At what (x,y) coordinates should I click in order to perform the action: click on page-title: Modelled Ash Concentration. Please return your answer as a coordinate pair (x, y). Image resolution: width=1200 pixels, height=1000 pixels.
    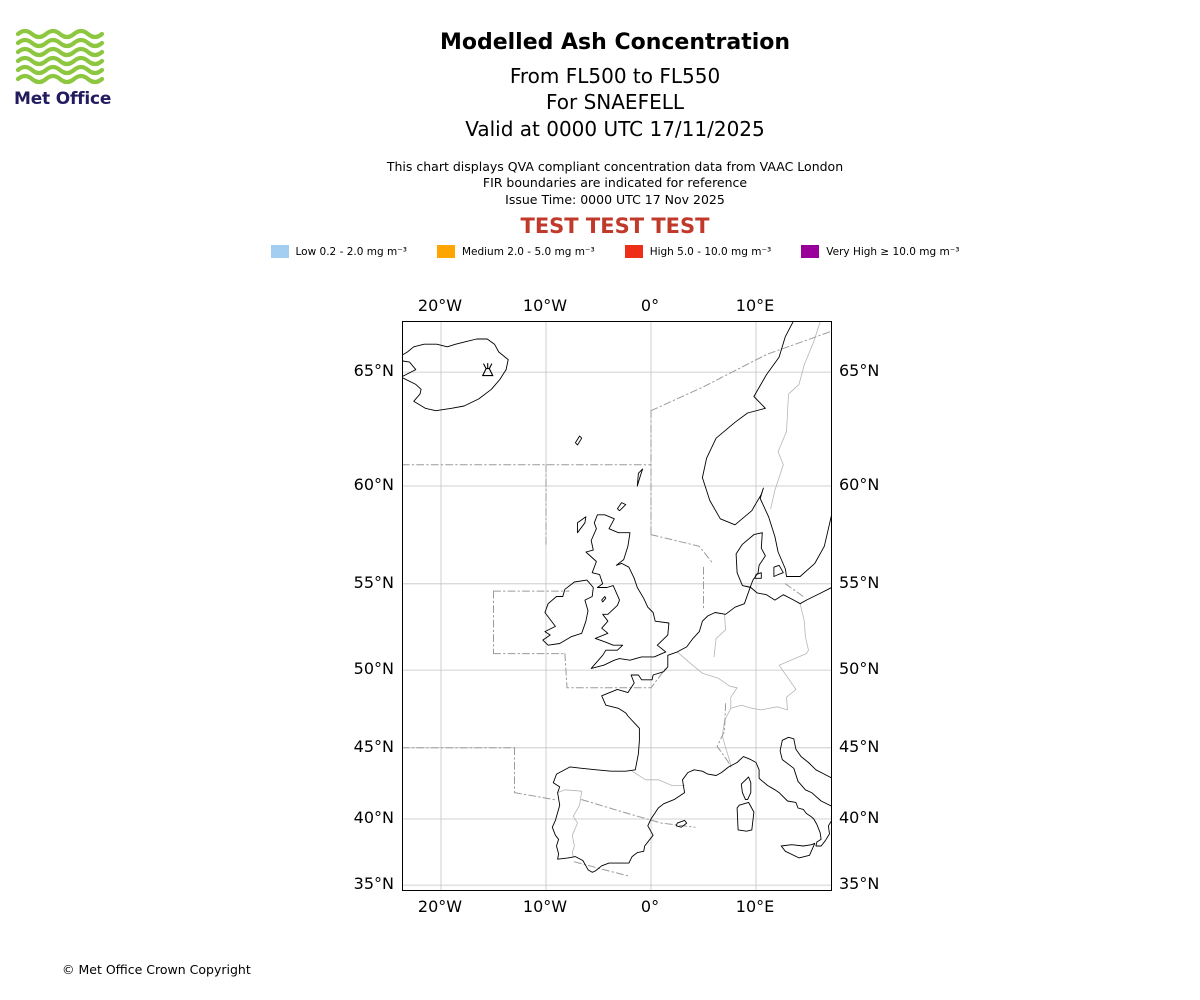
    Looking at the image, I should click on (615, 42).